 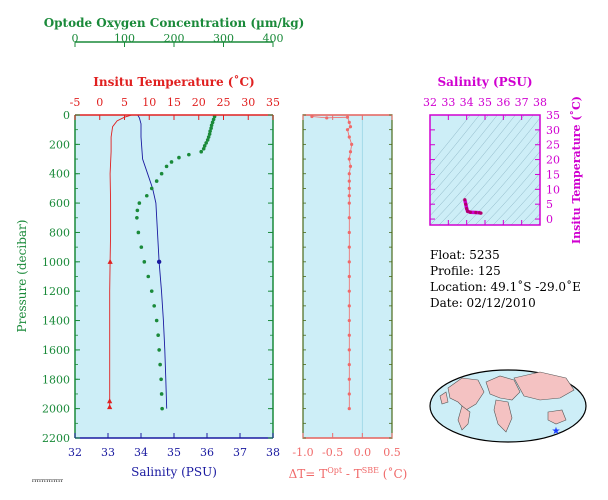 I want to click on ts-temperature-tick-label: 35, so click(x=553, y=115).